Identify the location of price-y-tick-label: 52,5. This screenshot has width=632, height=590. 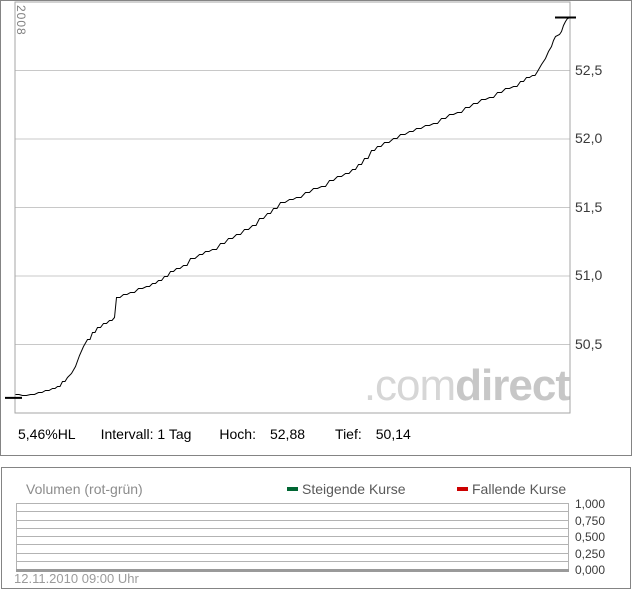
(589, 69).